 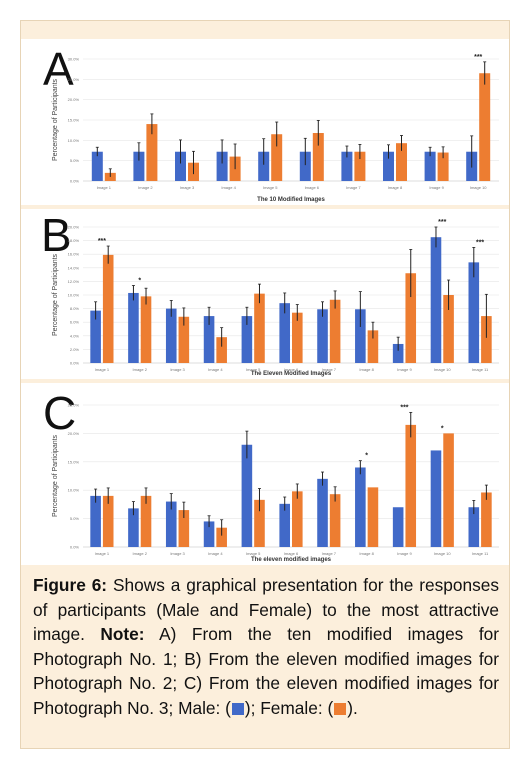 What do you see at coordinates (442, 553) in the screenshot?
I see `x-tick-label: Image 10` at bounding box center [442, 553].